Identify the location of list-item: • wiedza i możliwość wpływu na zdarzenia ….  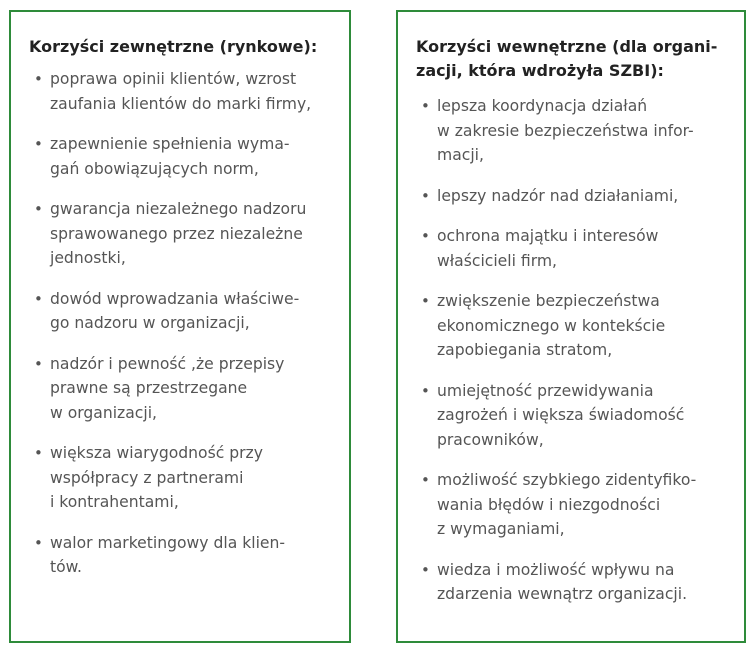
(574, 582).